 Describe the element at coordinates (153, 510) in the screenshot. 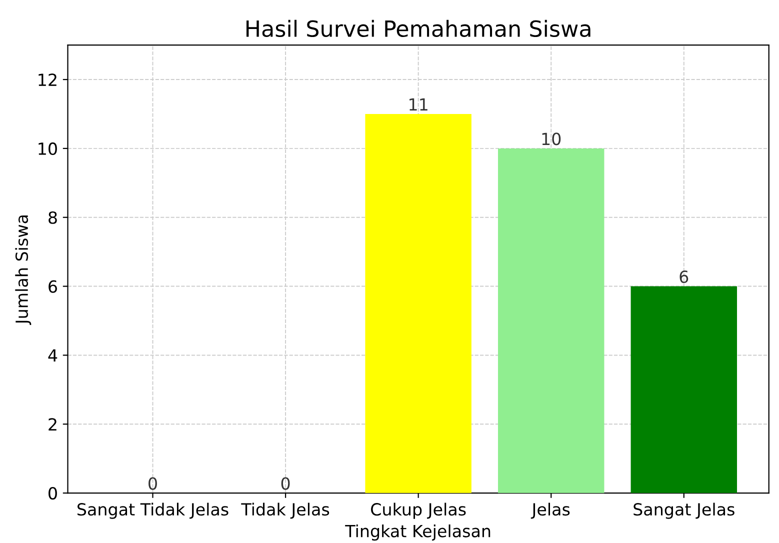

I see `x-tick-label: Sangat Tidak Jelas` at that location.